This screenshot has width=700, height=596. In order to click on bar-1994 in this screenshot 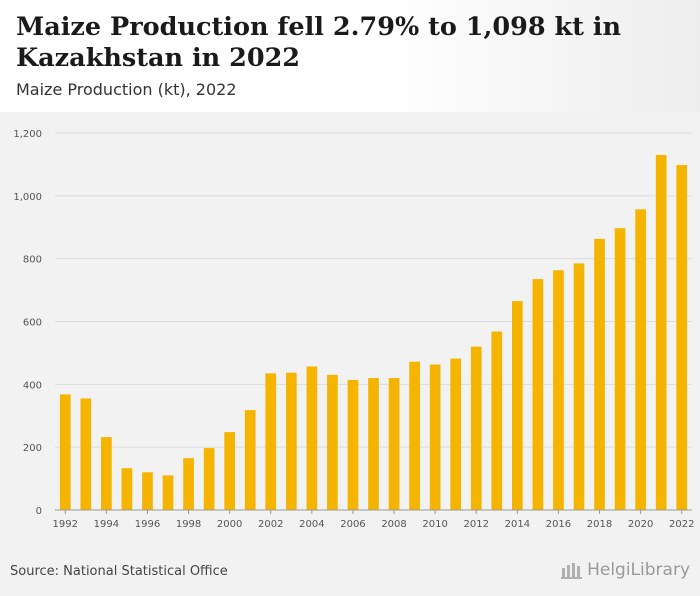, I will do `click(106, 473)`.